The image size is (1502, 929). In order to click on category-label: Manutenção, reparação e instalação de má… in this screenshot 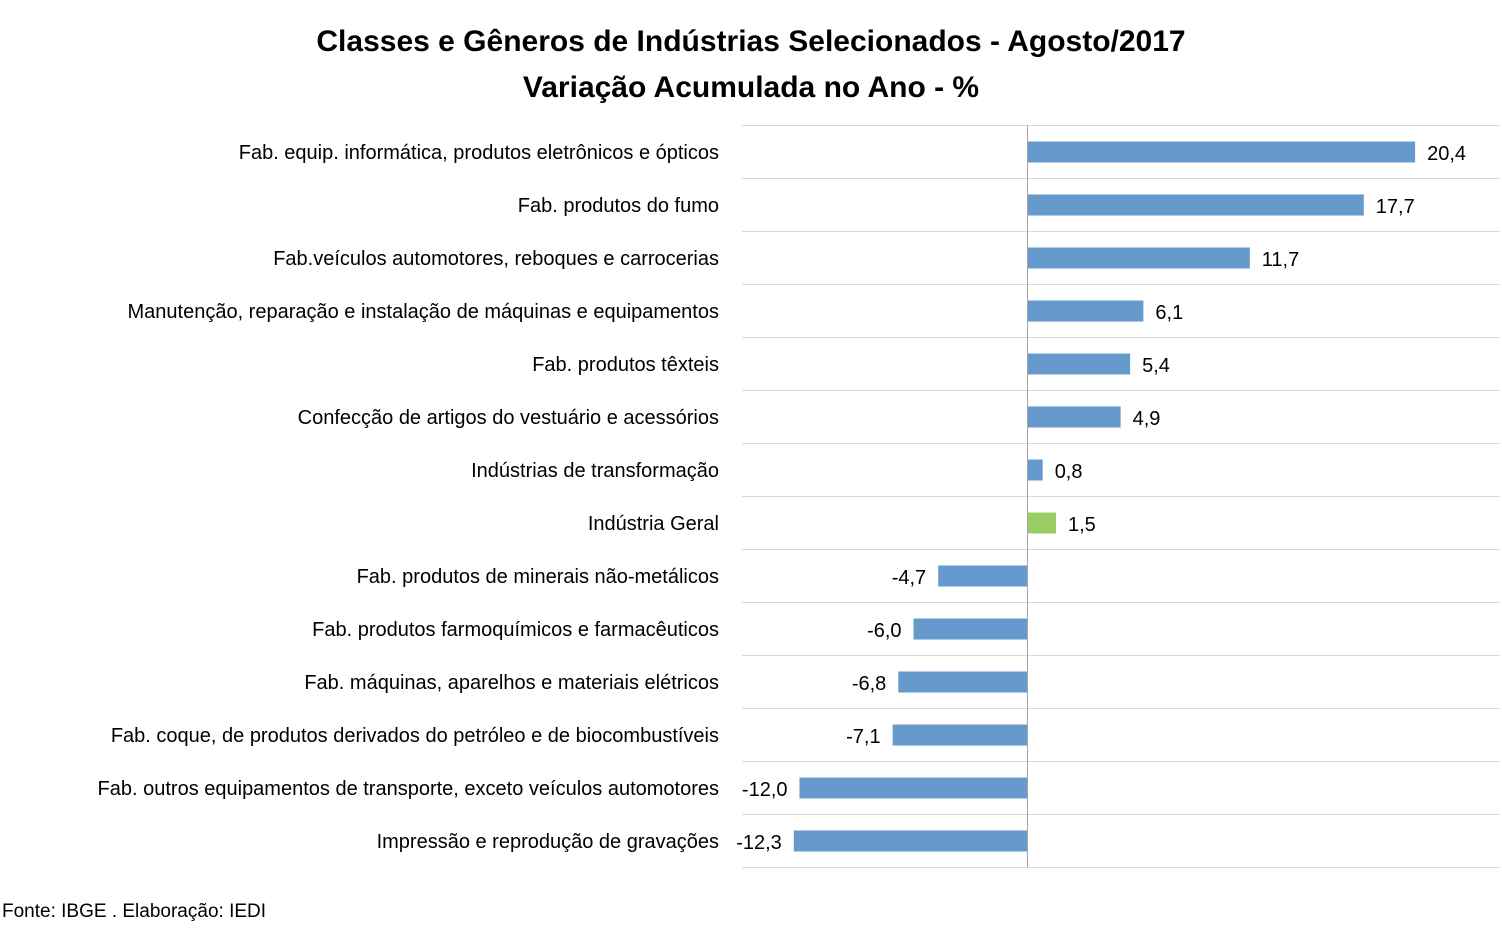, I will do `click(423, 312)`.